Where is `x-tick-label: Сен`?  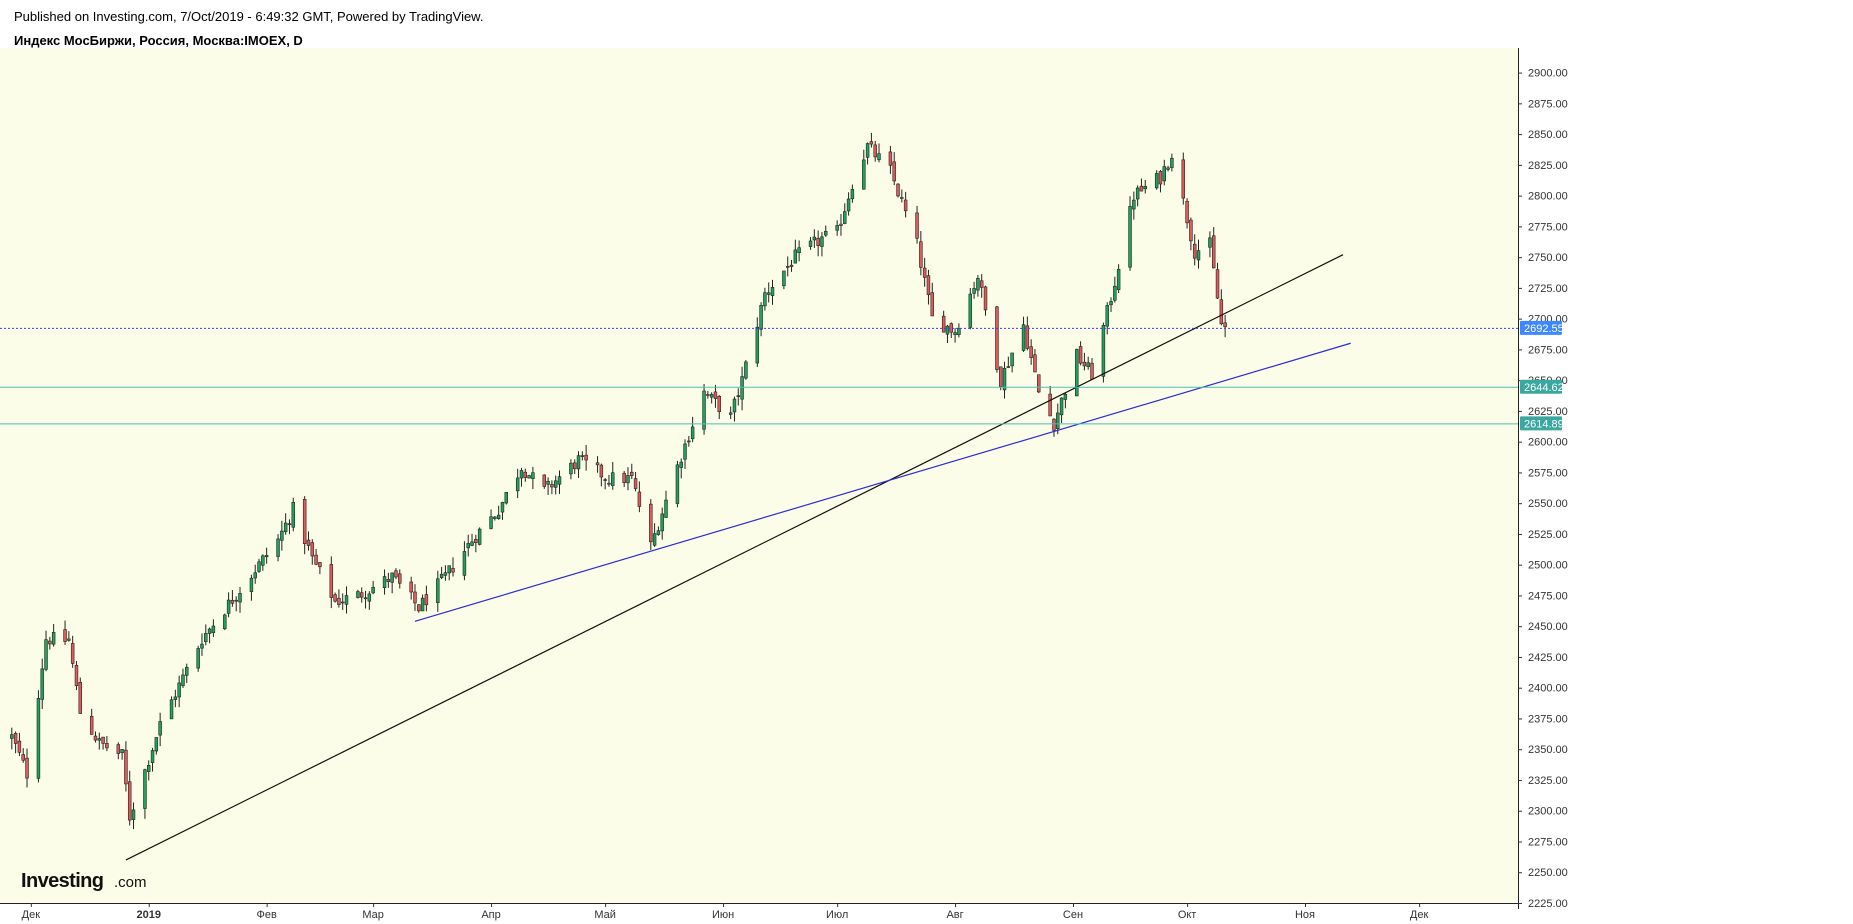 x-tick-label: Сен is located at coordinates (1073, 915).